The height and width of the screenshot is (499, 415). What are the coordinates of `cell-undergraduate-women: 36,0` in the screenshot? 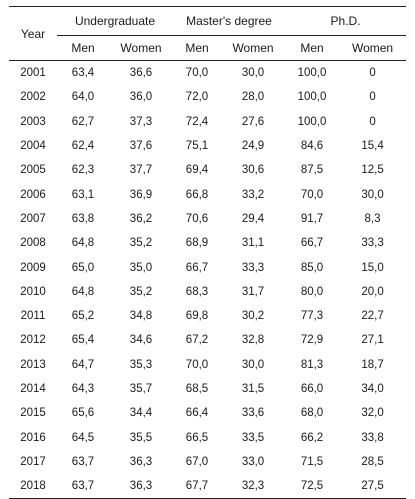 It's located at (141, 97).